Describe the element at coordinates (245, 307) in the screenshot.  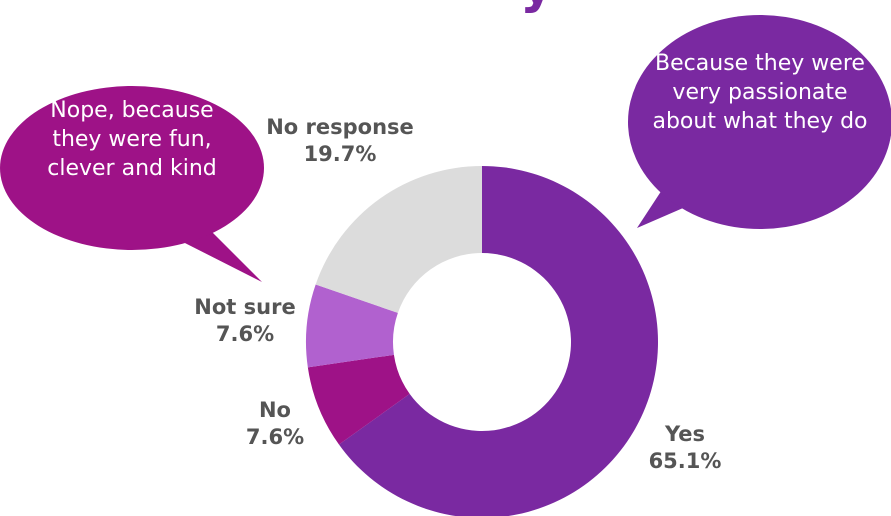
I see `slice-category-not-sure: Not sure` at that location.